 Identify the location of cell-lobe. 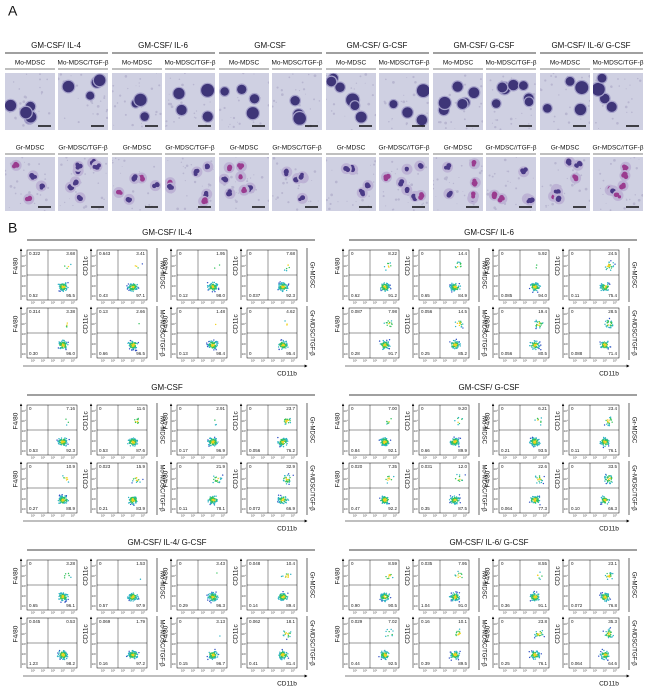
(157, 184).